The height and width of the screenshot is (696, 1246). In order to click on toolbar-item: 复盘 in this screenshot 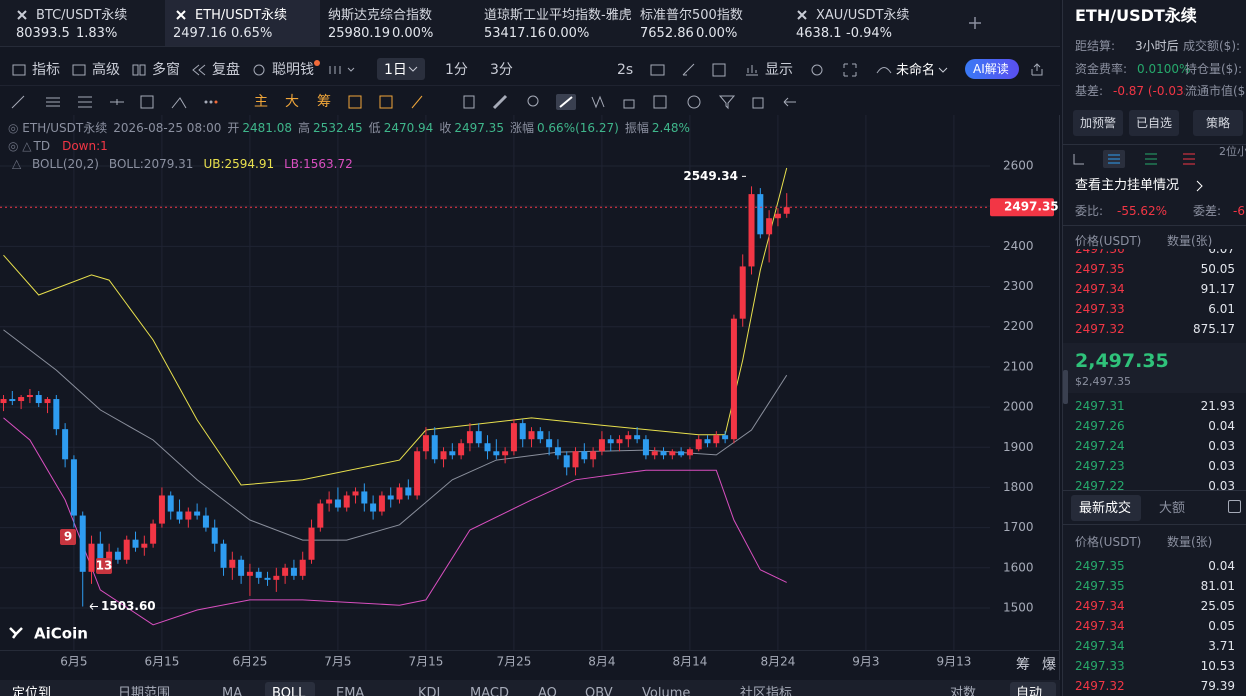, I will do `click(226, 70)`.